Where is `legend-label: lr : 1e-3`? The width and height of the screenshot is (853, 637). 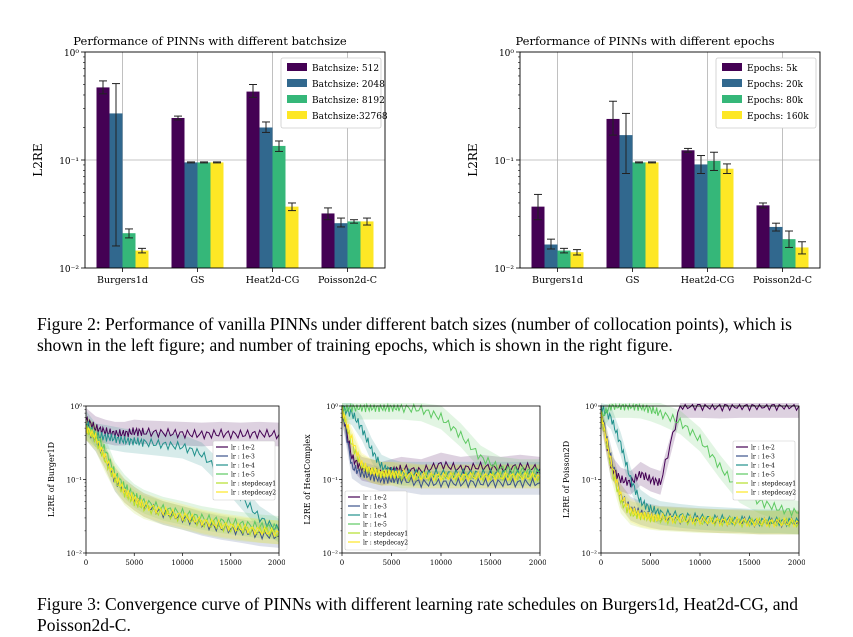
legend-label: lr : 1e-3 is located at coordinates (375, 506).